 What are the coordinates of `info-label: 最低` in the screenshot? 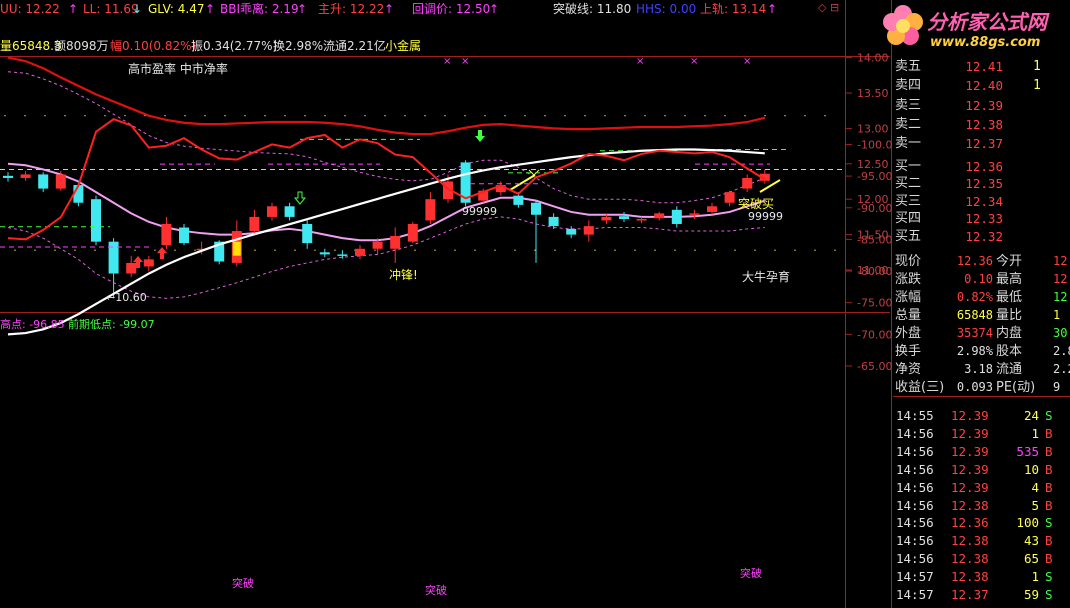 It's located at (1009, 297).